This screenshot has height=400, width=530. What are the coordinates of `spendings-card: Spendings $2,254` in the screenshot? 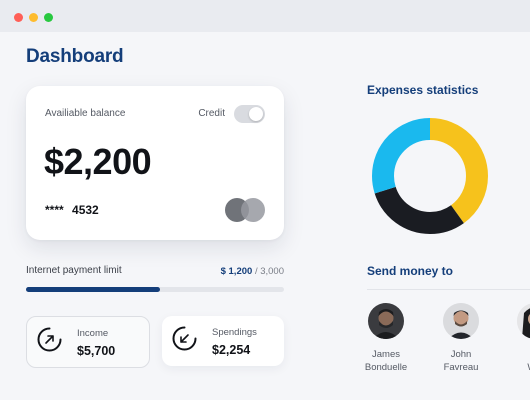 It's located at (223, 341).